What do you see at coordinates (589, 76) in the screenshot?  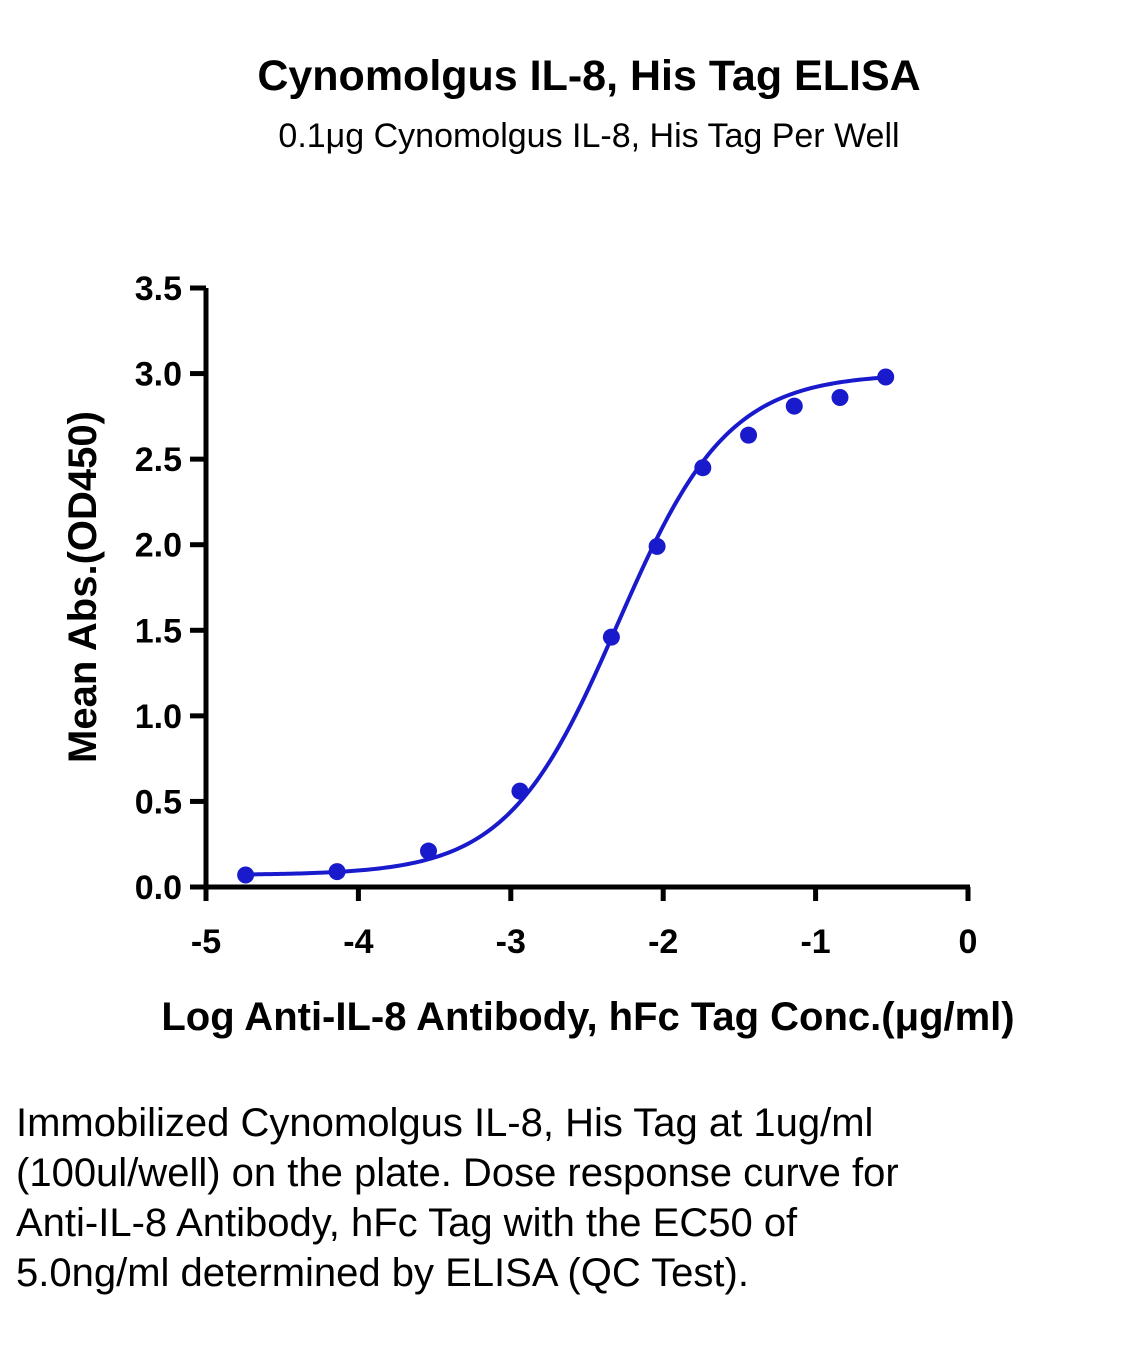 I see `chart-title: Cynomolgus IL-8, His Tag ELISA` at bounding box center [589, 76].